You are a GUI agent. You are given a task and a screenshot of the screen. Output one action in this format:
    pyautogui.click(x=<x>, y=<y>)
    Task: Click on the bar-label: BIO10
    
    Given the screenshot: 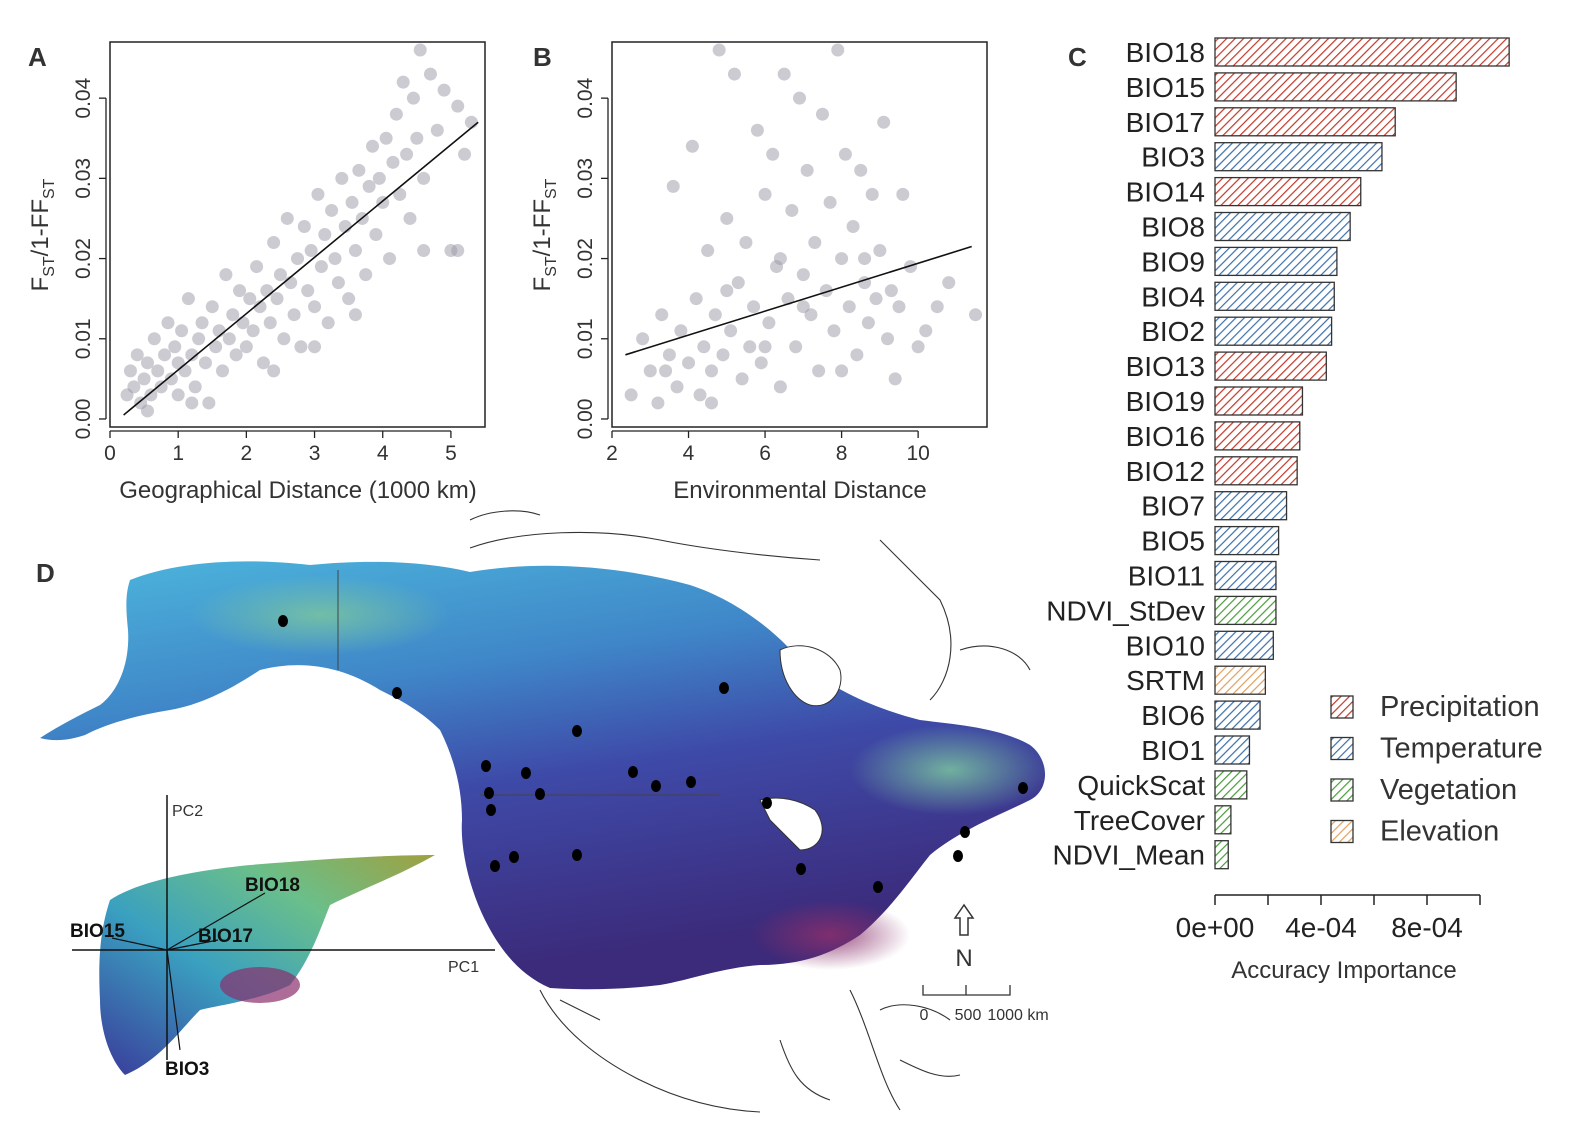 What is the action you would take?
    pyautogui.click(x=1165, y=645)
    